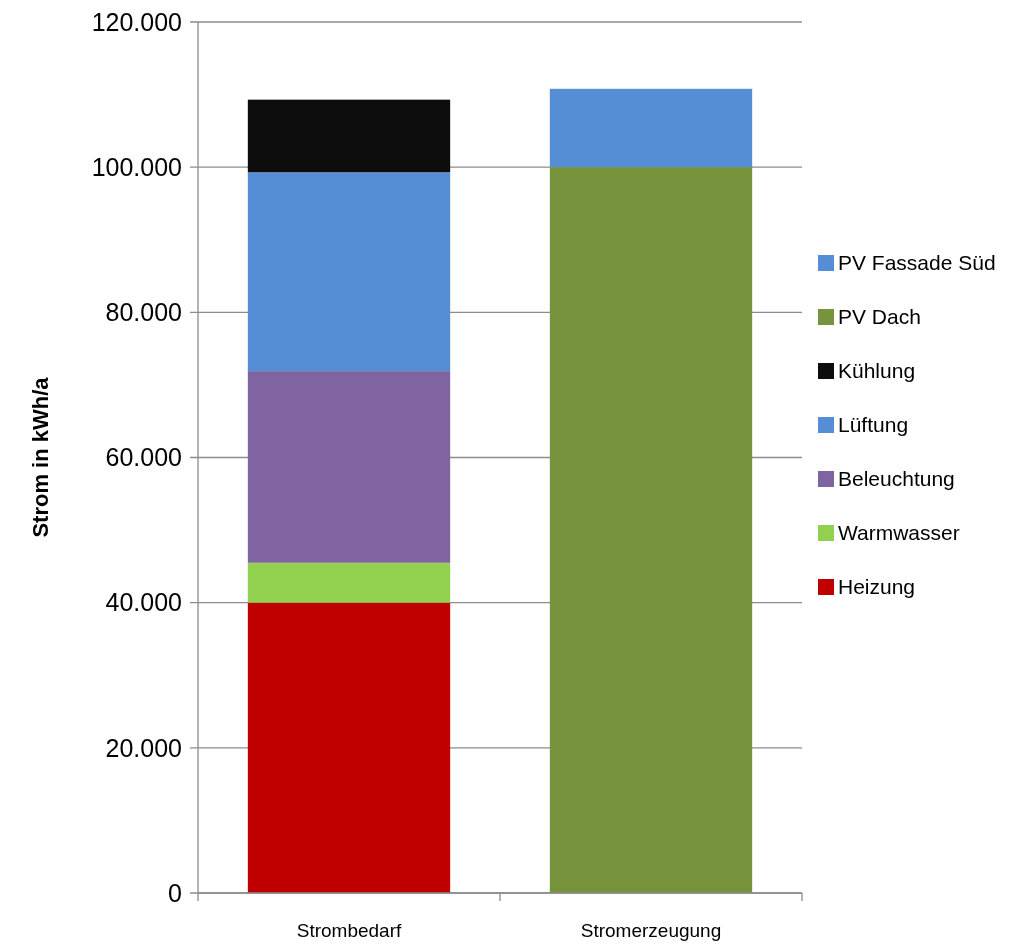 This screenshot has height=951, width=1015. Describe the element at coordinates (136, 166) in the screenshot. I see `y-tick-label: 100.000` at that location.